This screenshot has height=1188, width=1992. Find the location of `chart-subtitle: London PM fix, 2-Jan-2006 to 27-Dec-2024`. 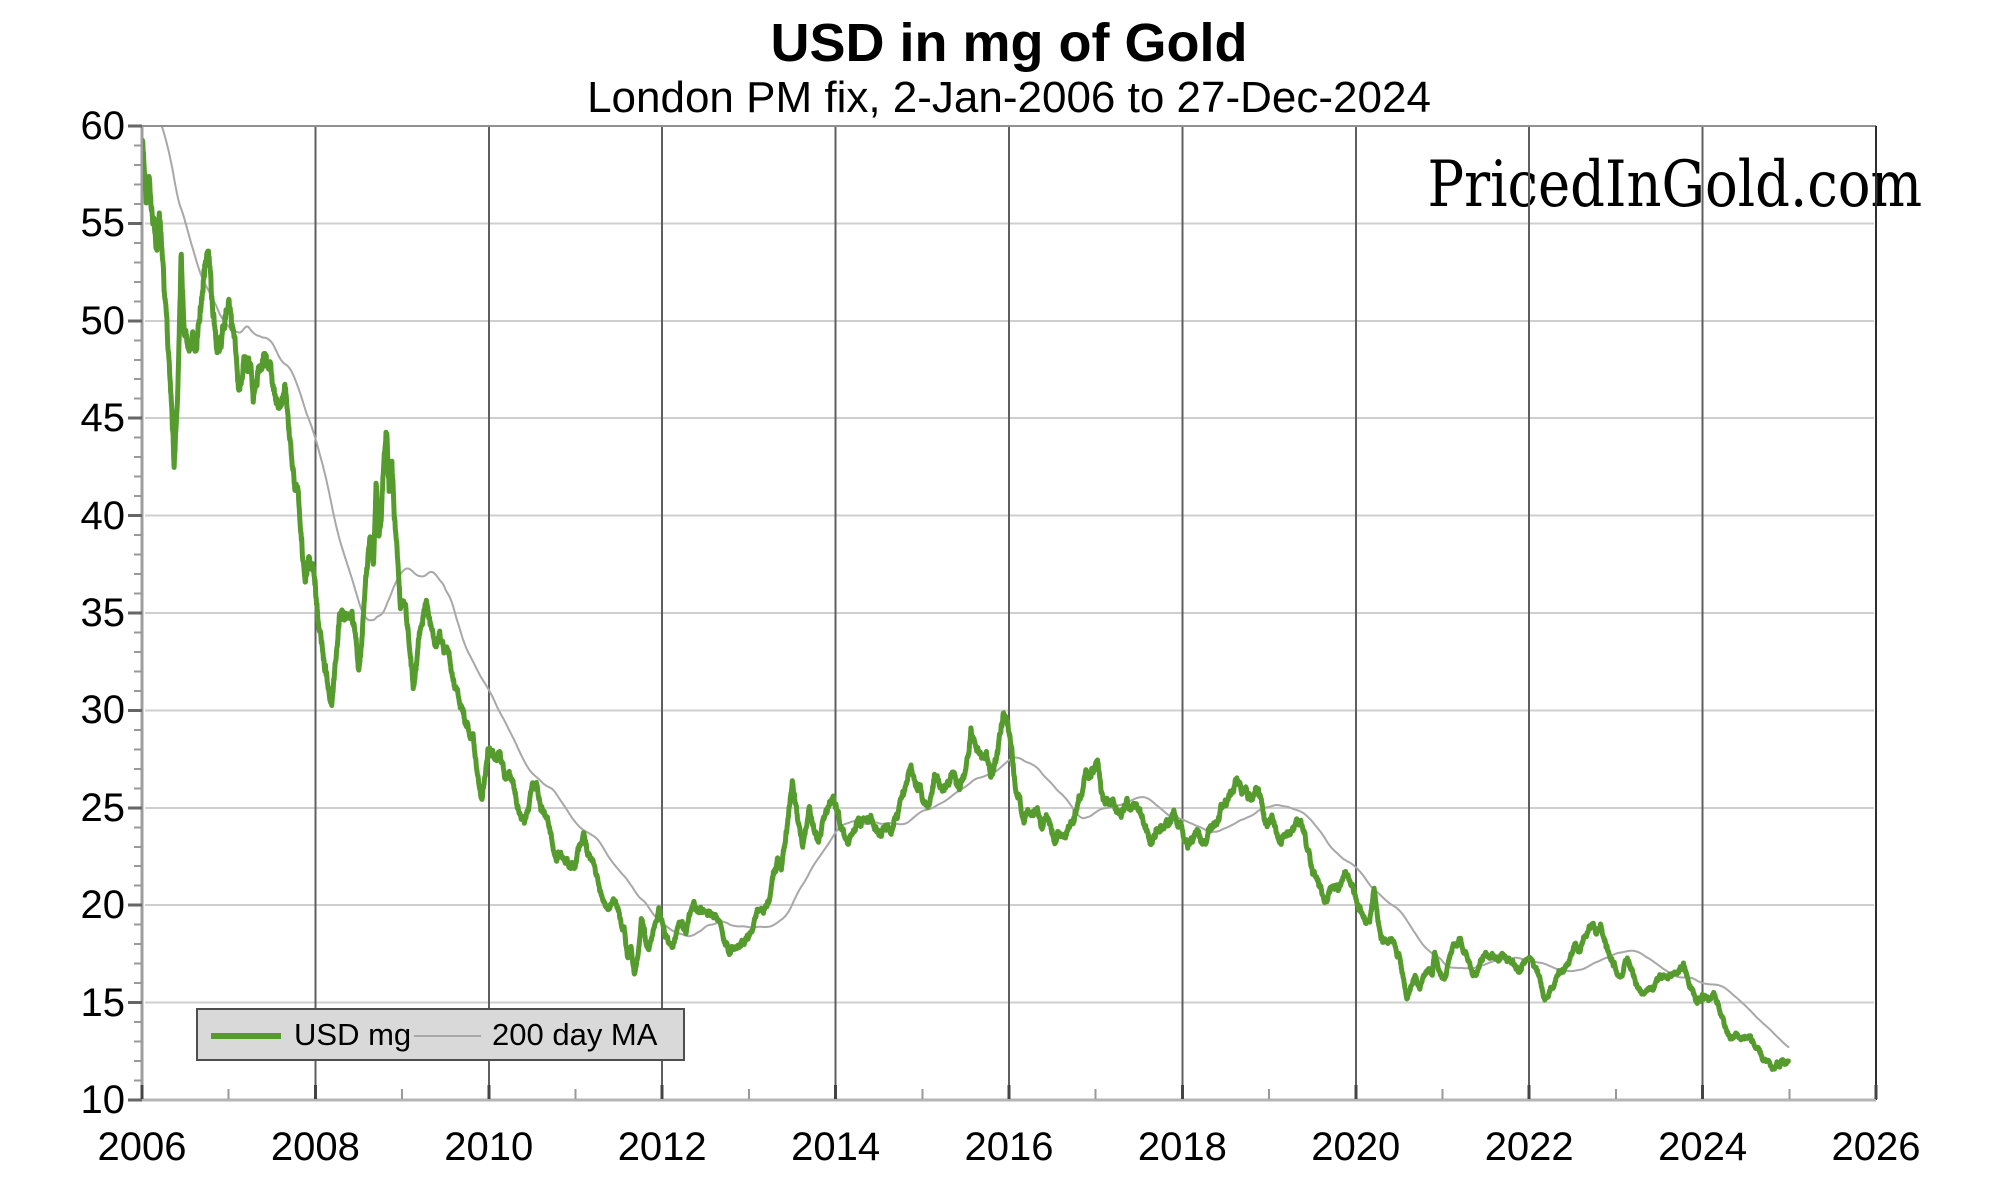

chart-subtitle: London PM fix, 2-Jan-2006 to 27-Dec-2024 is located at coordinates (1009, 97).